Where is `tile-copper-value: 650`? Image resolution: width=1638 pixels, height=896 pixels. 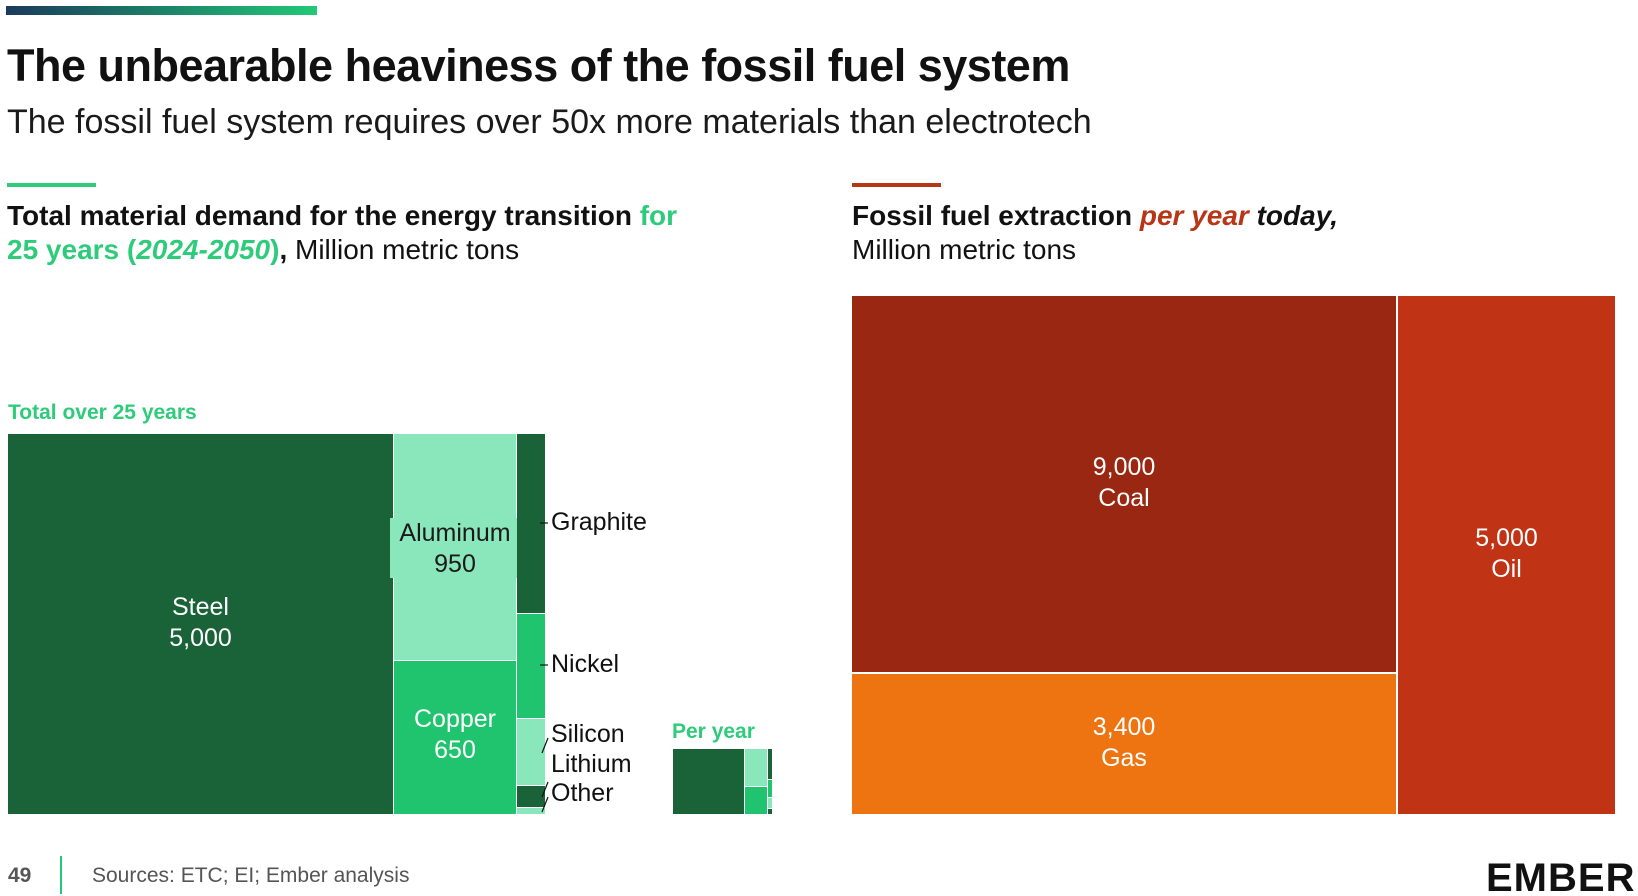 tile-copper-value: 650 is located at coordinates (455, 750).